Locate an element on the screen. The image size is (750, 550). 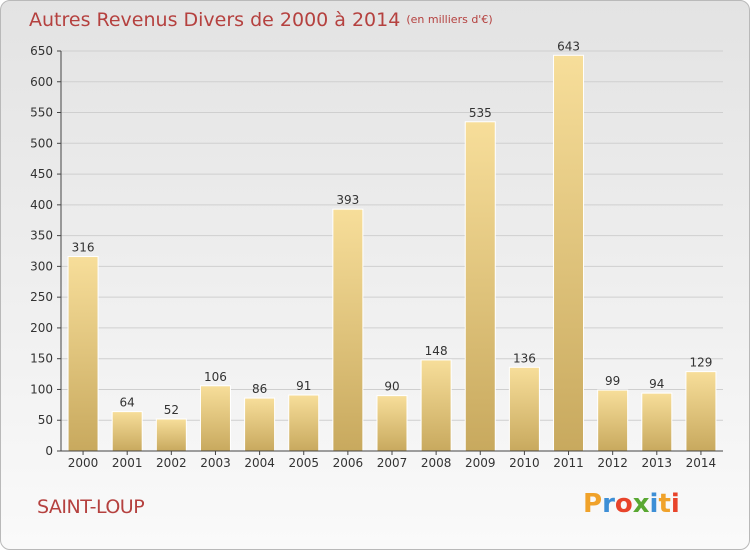
value-label-2003: 106 is located at coordinates (215, 377).